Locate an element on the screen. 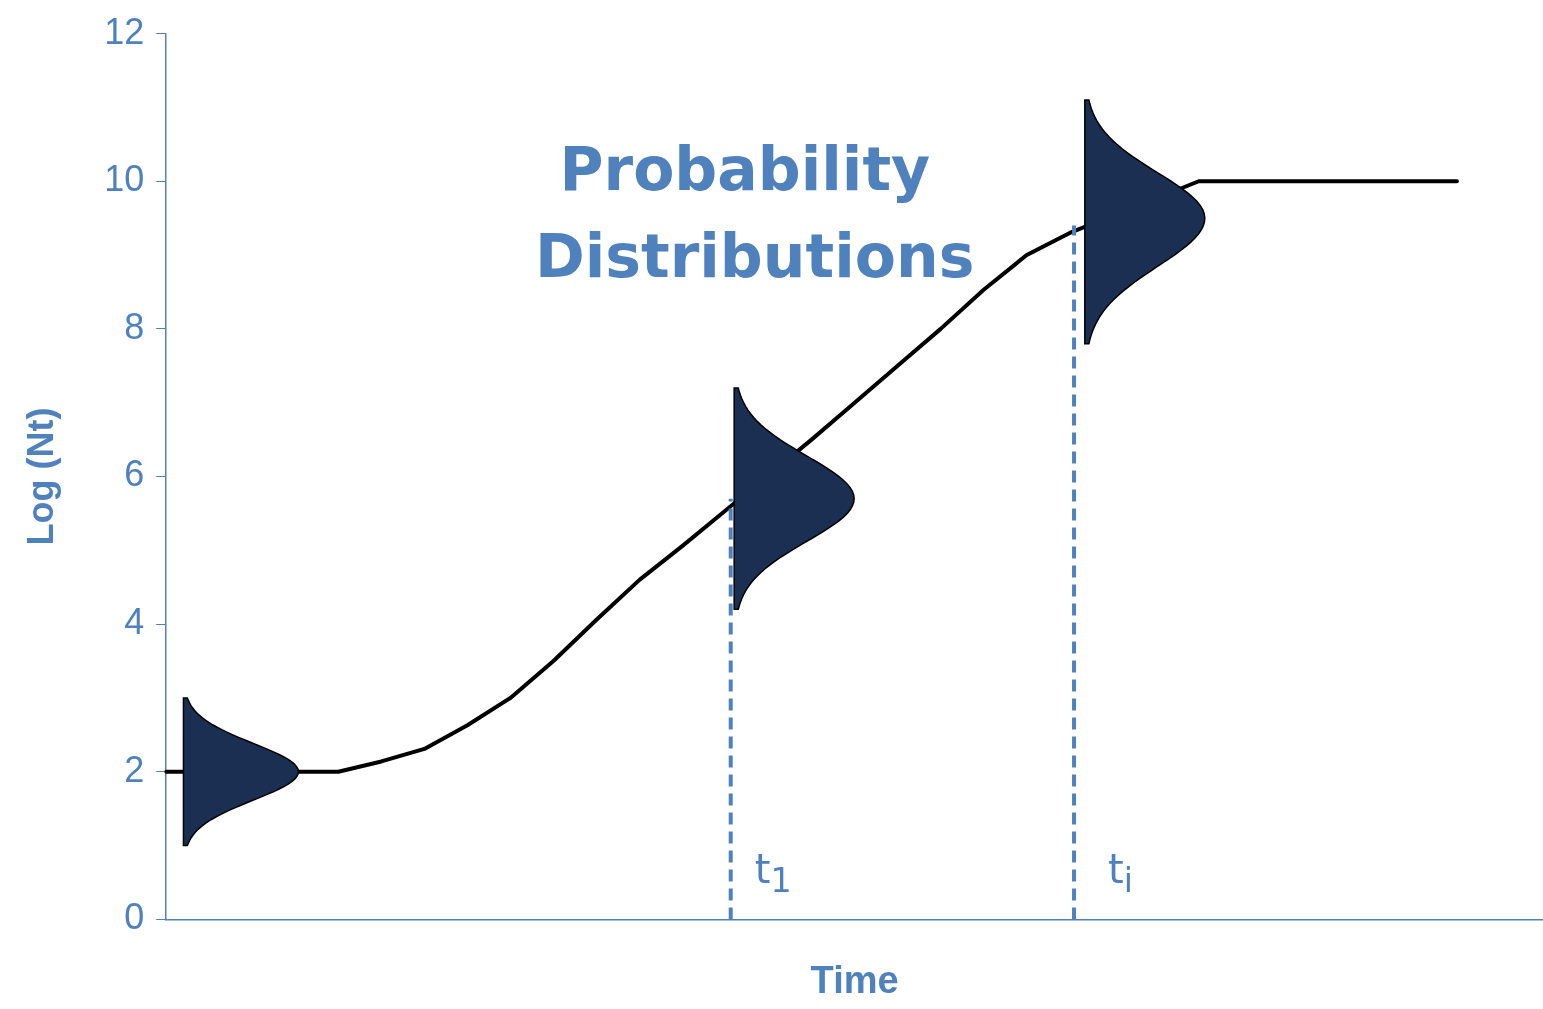 The image size is (1543, 1009). annotation: t$_{1}$ is located at coordinates (773, 872).